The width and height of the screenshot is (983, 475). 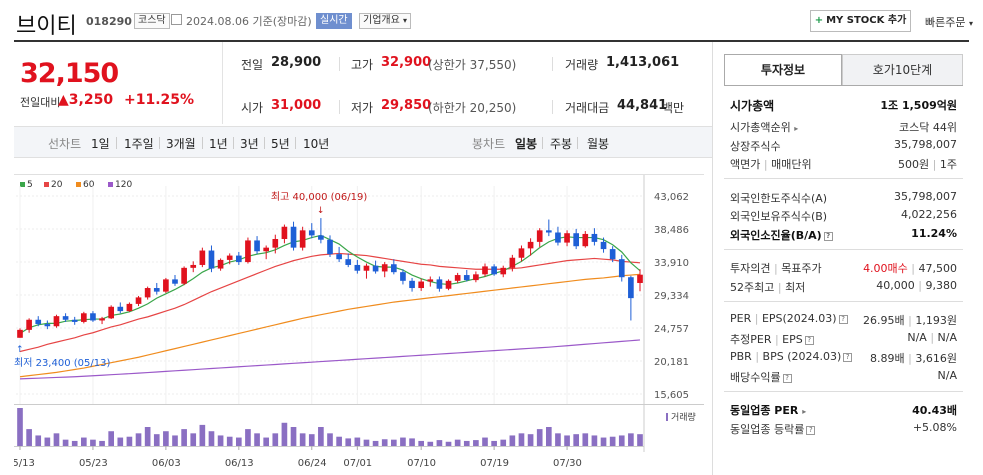 What do you see at coordinates (124, 185) in the screenshot?
I see `legend-label: 120` at bounding box center [124, 185].